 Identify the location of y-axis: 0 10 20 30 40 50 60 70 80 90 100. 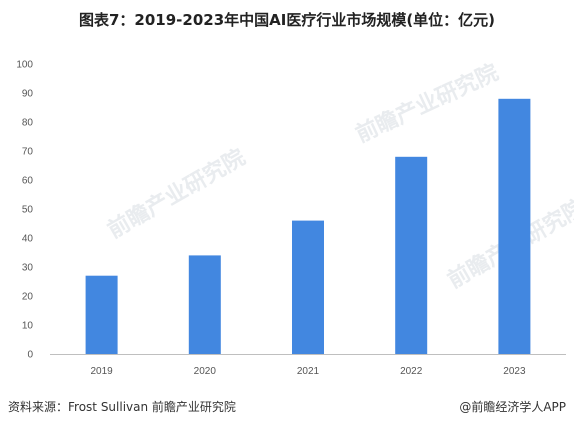
(24, 210).